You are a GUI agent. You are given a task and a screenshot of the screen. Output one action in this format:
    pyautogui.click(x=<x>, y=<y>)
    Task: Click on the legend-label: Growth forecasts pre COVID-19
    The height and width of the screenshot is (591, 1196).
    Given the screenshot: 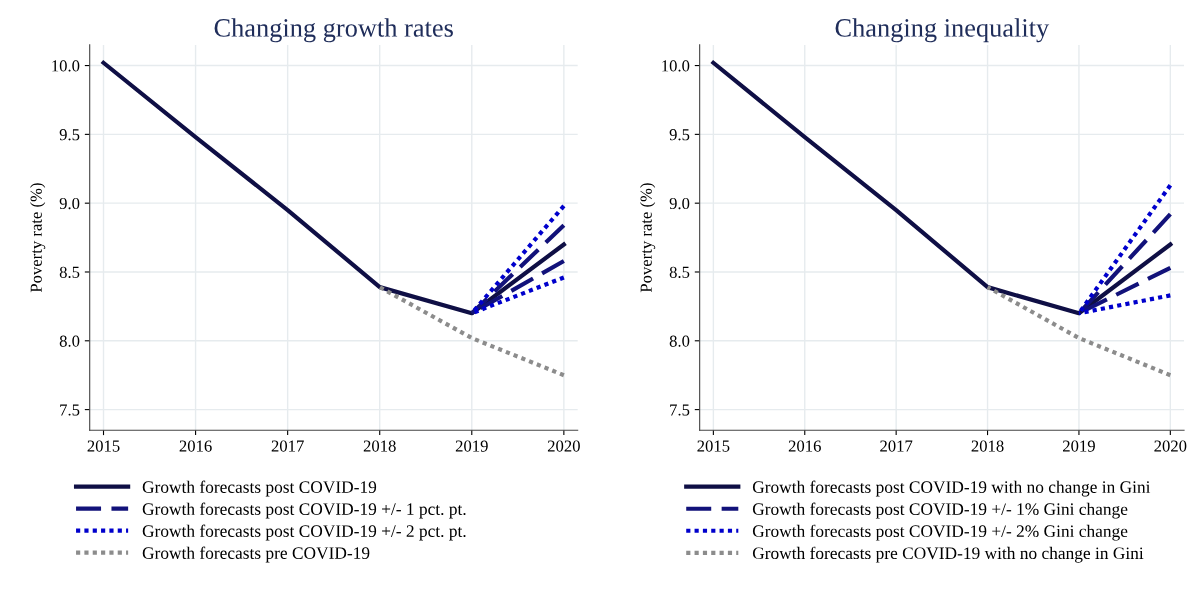 What is the action you would take?
    pyautogui.click(x=256, y=554)
    